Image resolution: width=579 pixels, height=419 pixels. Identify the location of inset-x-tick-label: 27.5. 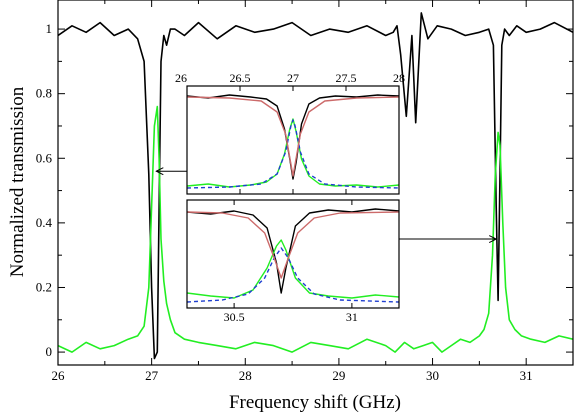
(346, 78).